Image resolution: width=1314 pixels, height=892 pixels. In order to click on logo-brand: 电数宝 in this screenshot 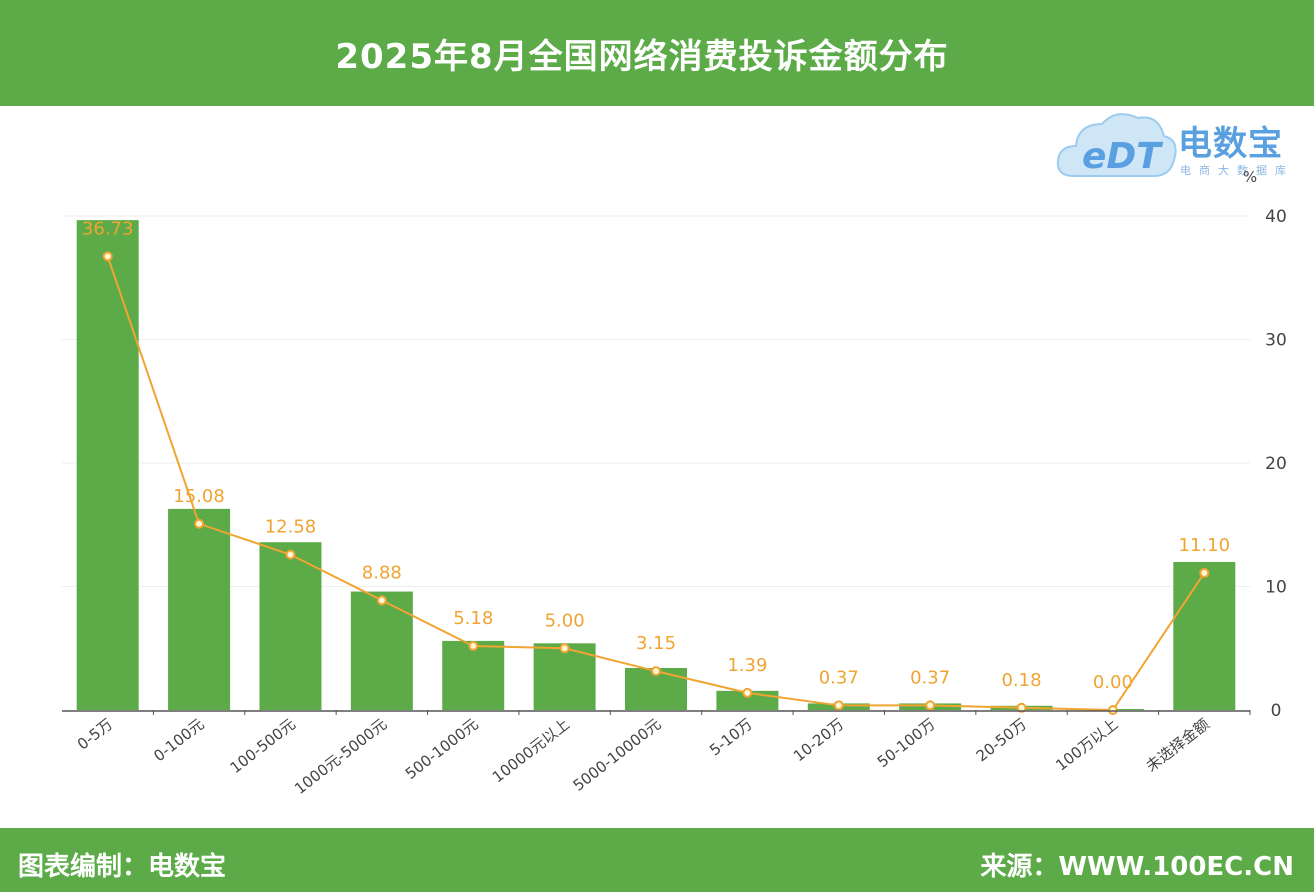, I will do `click(1230, 144)`.